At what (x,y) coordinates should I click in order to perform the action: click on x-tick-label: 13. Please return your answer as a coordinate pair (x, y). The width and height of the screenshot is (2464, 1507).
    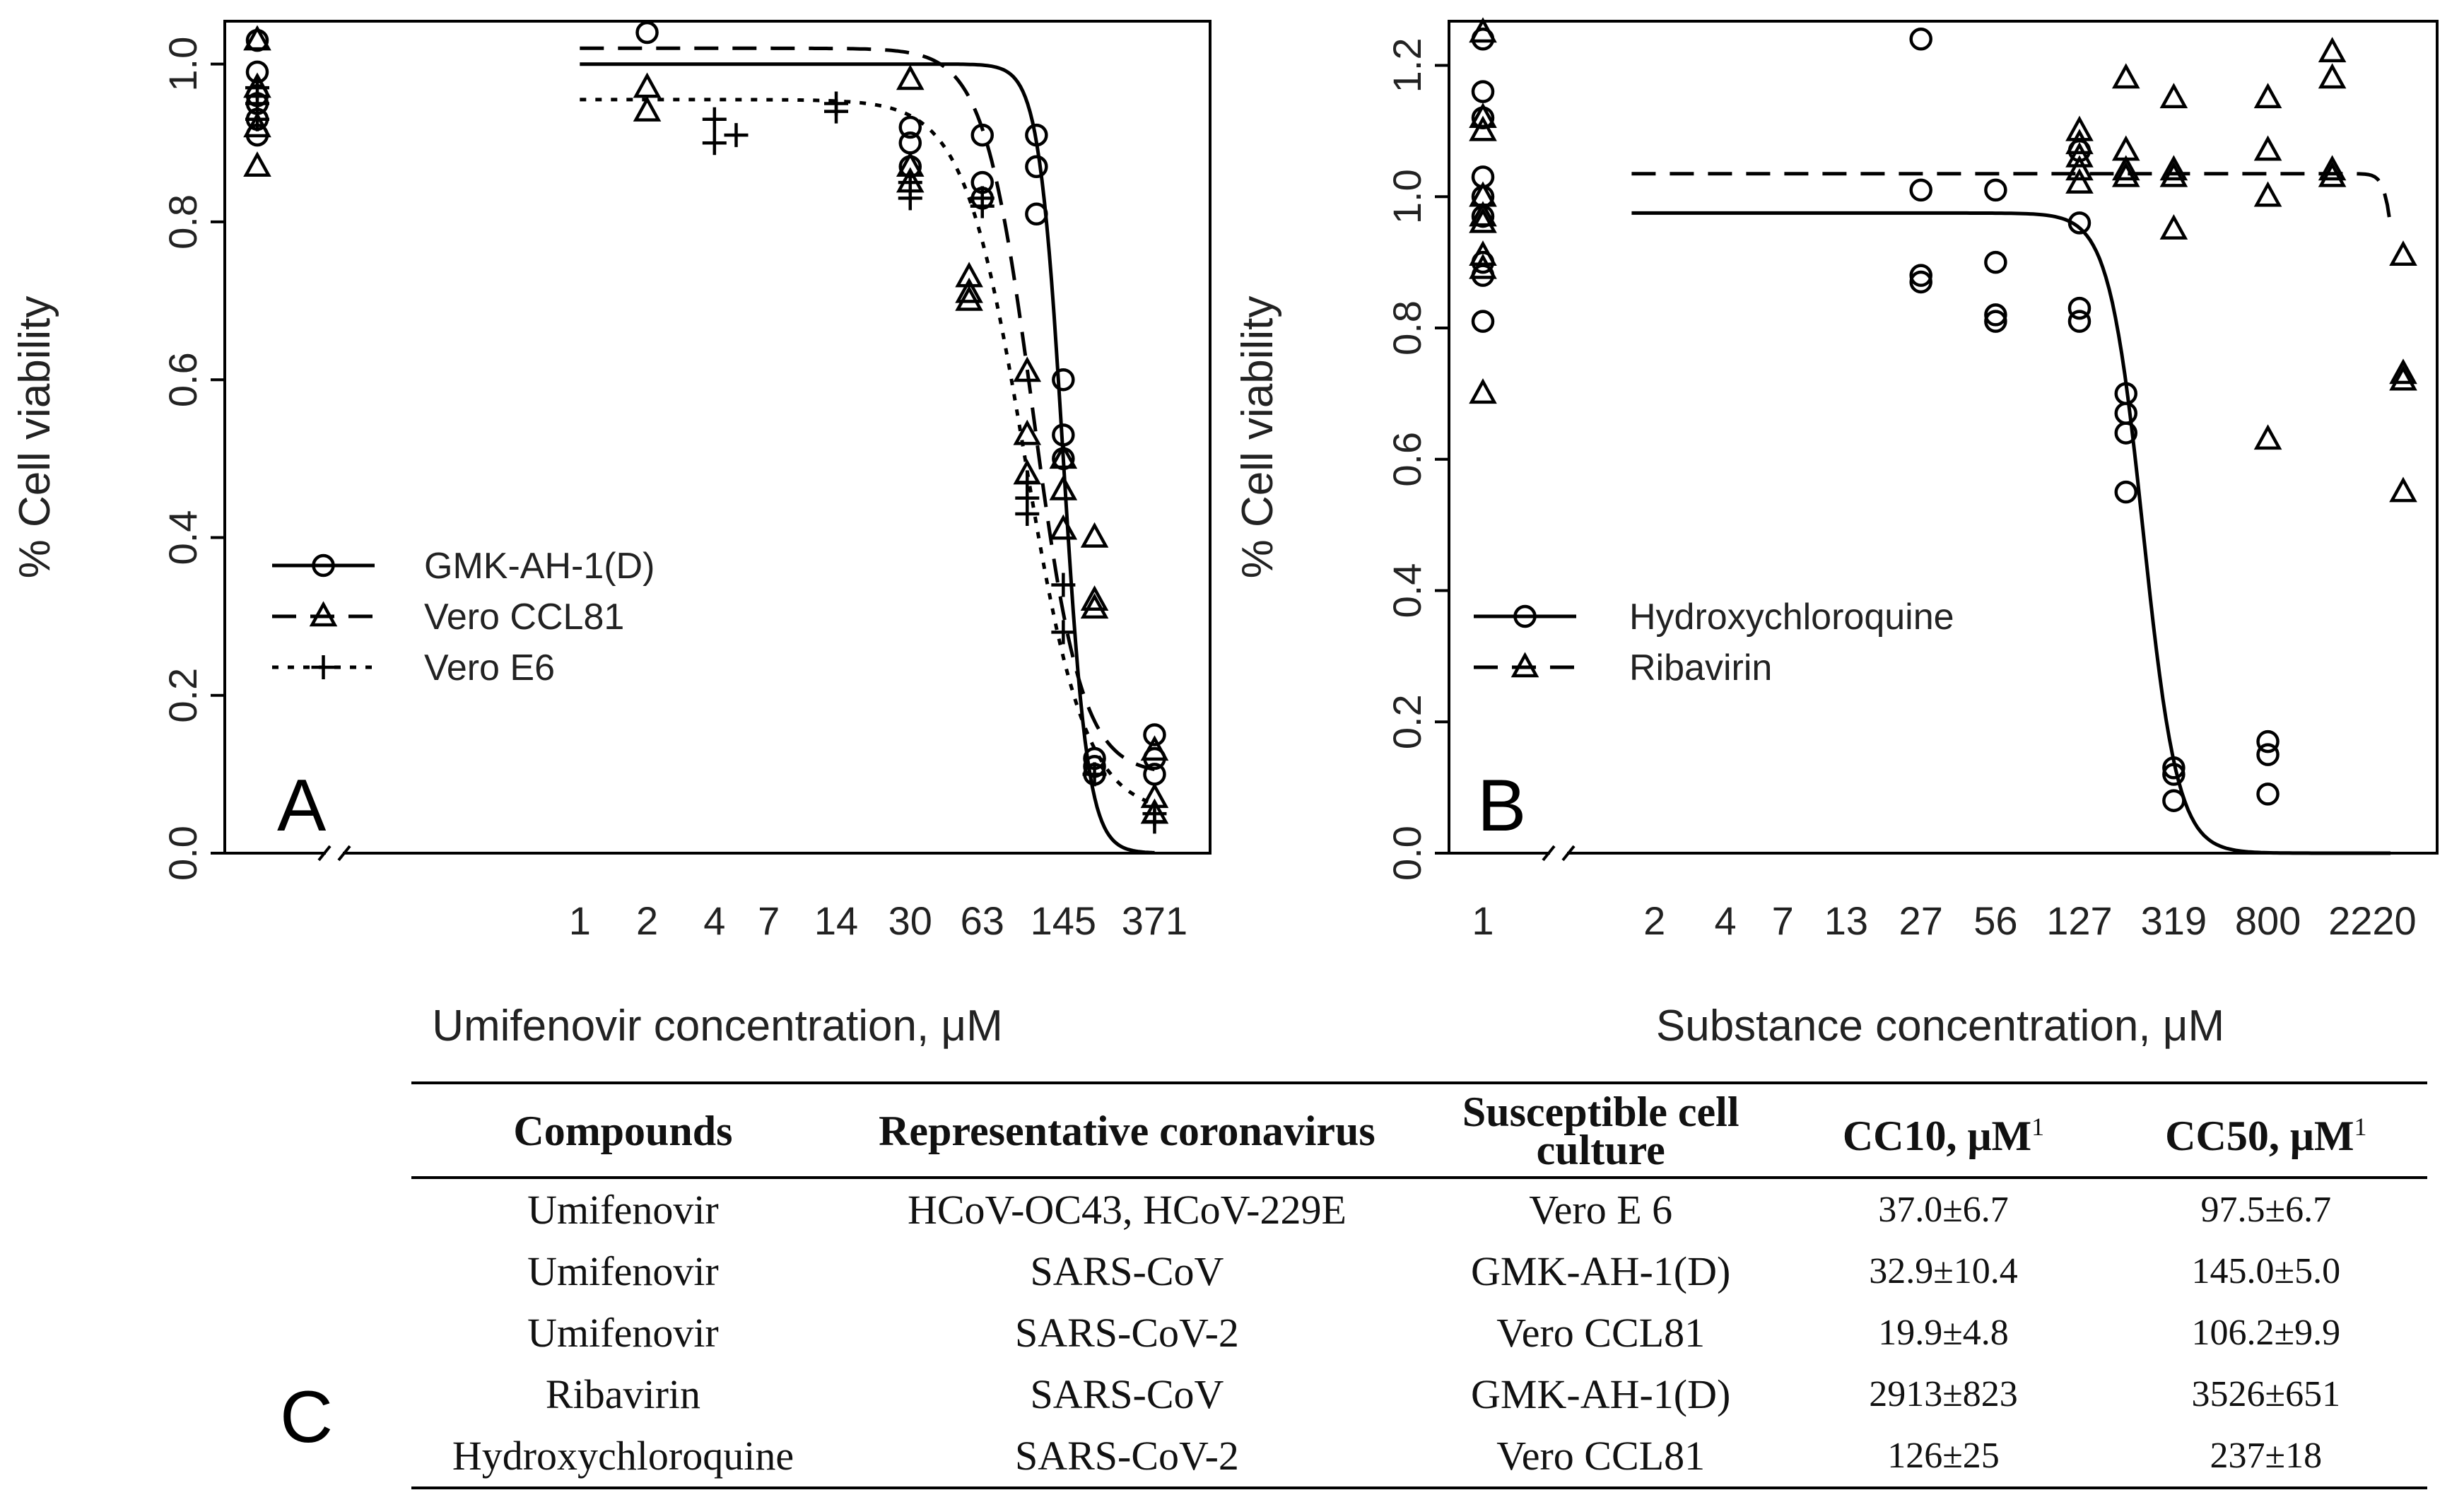
    Looking at the image, I should click on (1846, 920).